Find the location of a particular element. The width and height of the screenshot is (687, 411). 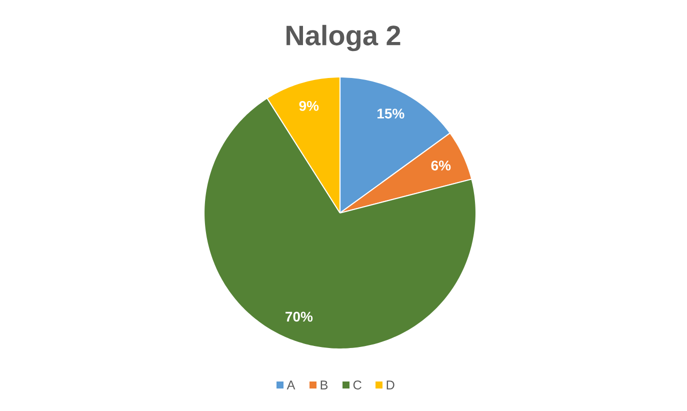

legend-label: C is located at coordinates (357, 385).